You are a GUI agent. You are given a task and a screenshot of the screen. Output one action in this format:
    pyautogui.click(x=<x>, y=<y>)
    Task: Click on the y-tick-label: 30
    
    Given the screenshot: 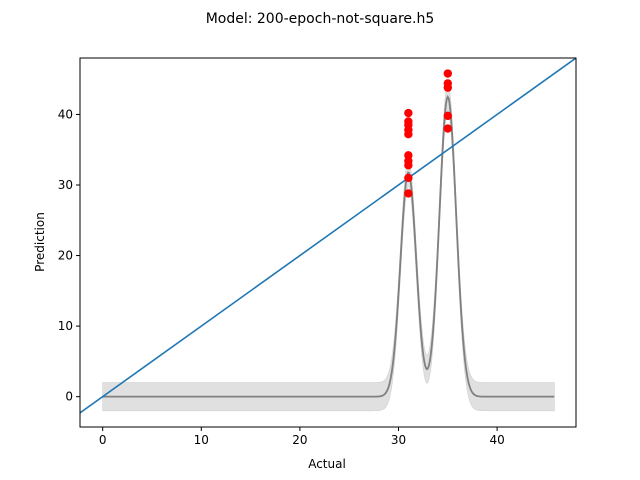 What is the action you would take?
    pyautogui.click(x=65, y=185)
    